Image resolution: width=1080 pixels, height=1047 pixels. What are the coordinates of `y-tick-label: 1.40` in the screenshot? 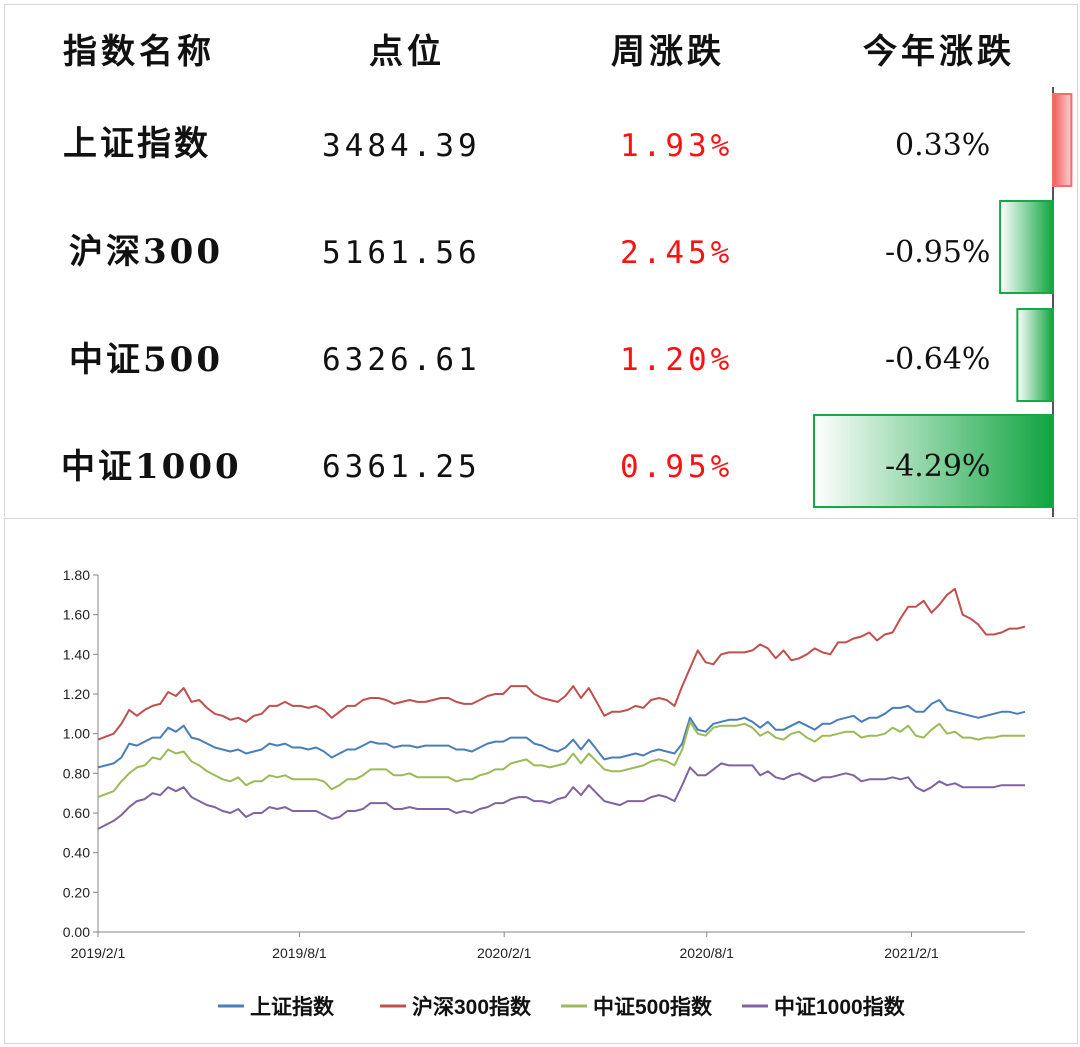 It's located at (76, 654).